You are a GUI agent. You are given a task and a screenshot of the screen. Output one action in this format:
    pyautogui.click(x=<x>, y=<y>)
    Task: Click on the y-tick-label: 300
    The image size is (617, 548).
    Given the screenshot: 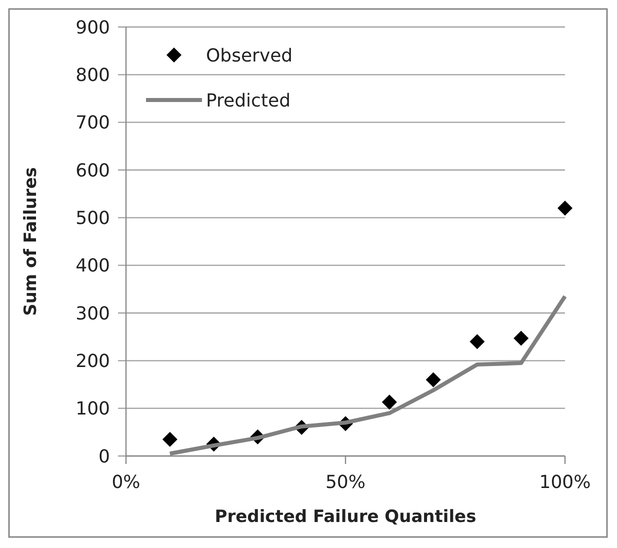 What is the action you would take?
    pyautogui.click(x=93, y=313)
    